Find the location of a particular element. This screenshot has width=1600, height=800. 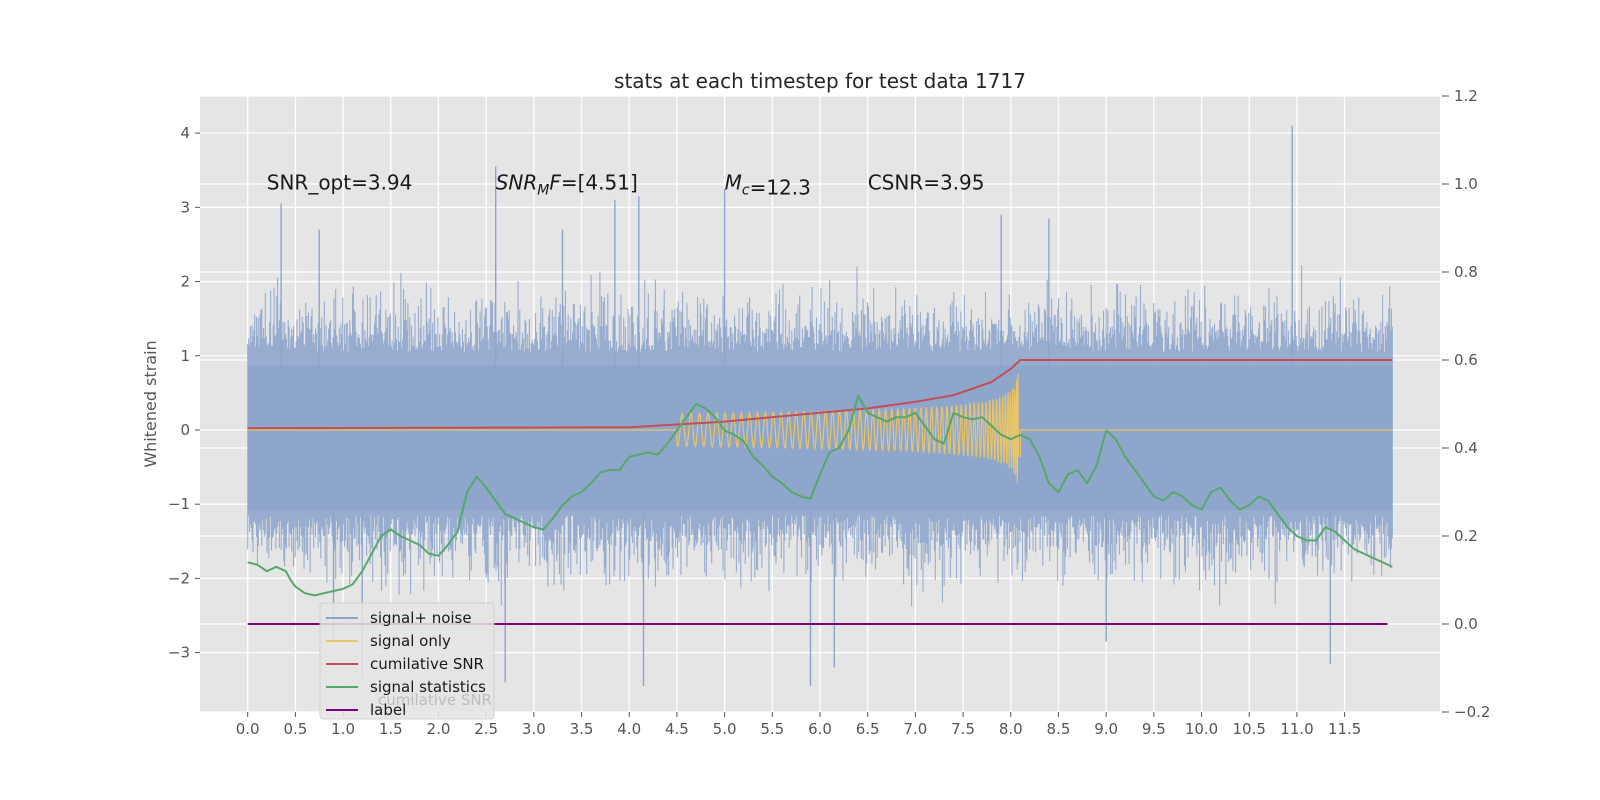

annotation-3: CSNR=3.95 is located at coordinates (926, 182).